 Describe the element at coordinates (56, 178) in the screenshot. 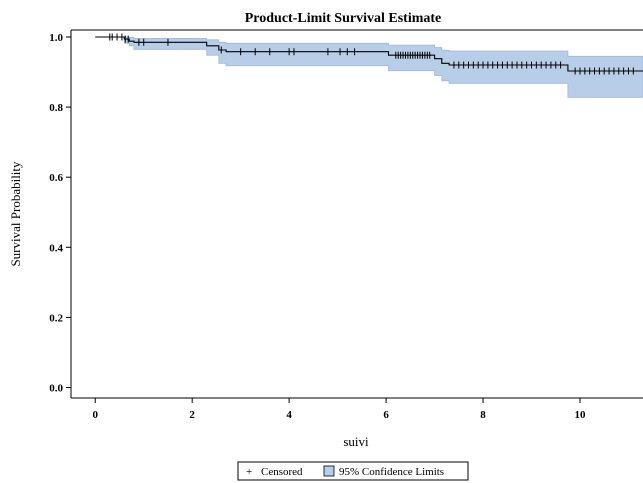

I see `y-tick-label: 0.6` at that location.